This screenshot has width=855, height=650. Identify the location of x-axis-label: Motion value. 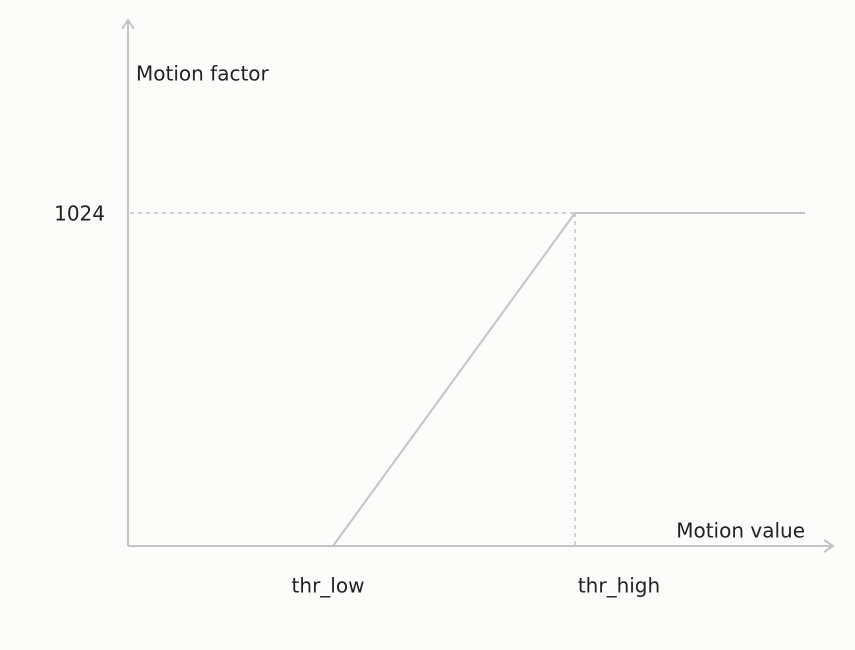
(740, 531).